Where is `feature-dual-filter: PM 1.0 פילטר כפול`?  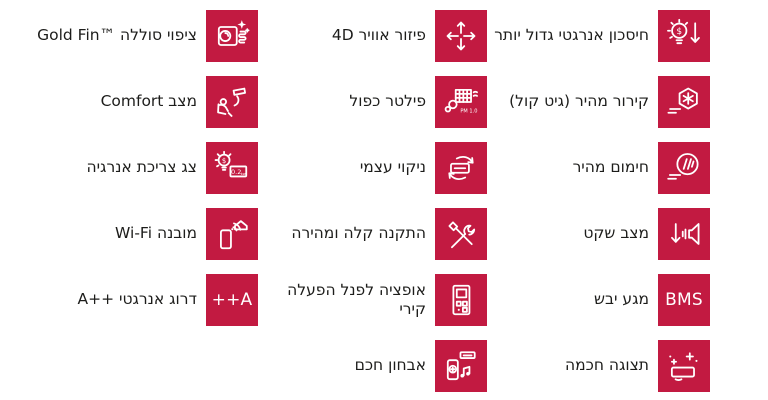 feature-dual-filter: PM 1.0 פילטר כפול is located at coordinates (372, 102).